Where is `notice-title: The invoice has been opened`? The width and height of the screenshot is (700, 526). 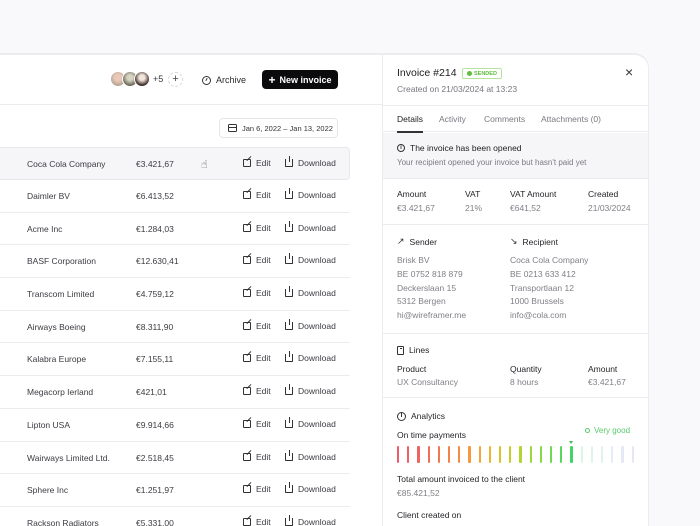 notice-title: The invoice has been opened is located at coordinates (466, 148).